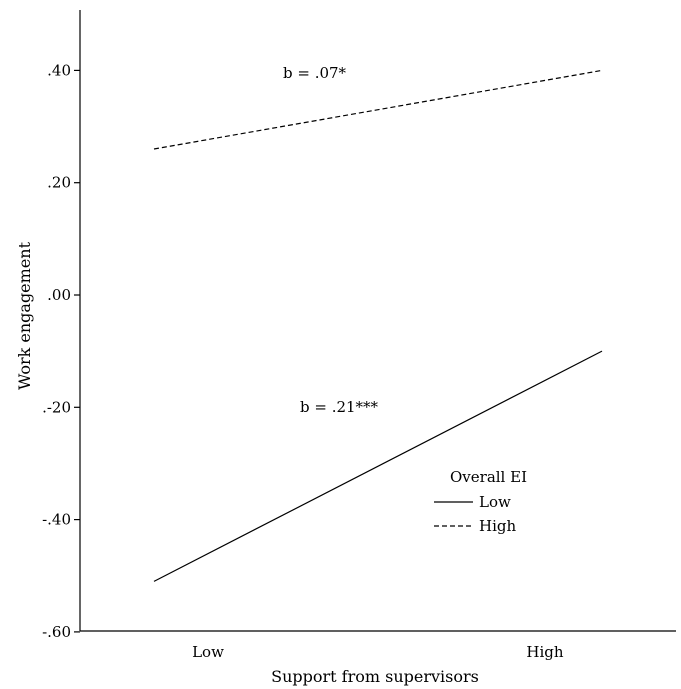  Describe the element at coordinates (331, 240) in the screenshot. I see `annotations: b = .21*** b = .07*` at that location.